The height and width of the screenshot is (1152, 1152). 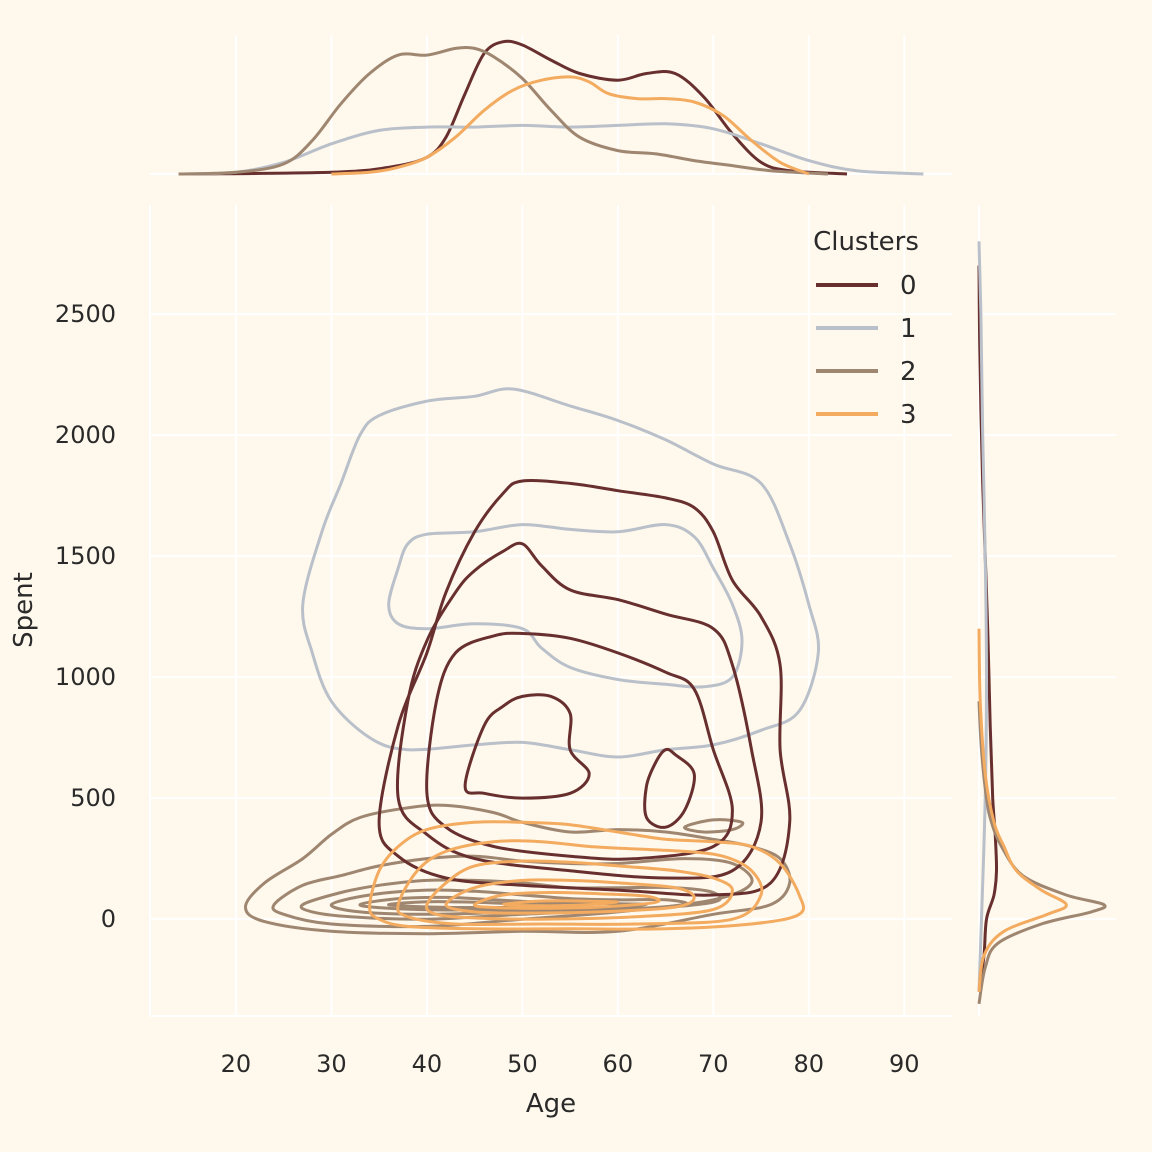 I want to click on x-tick-label: 20, so click(x=236, y=1064).